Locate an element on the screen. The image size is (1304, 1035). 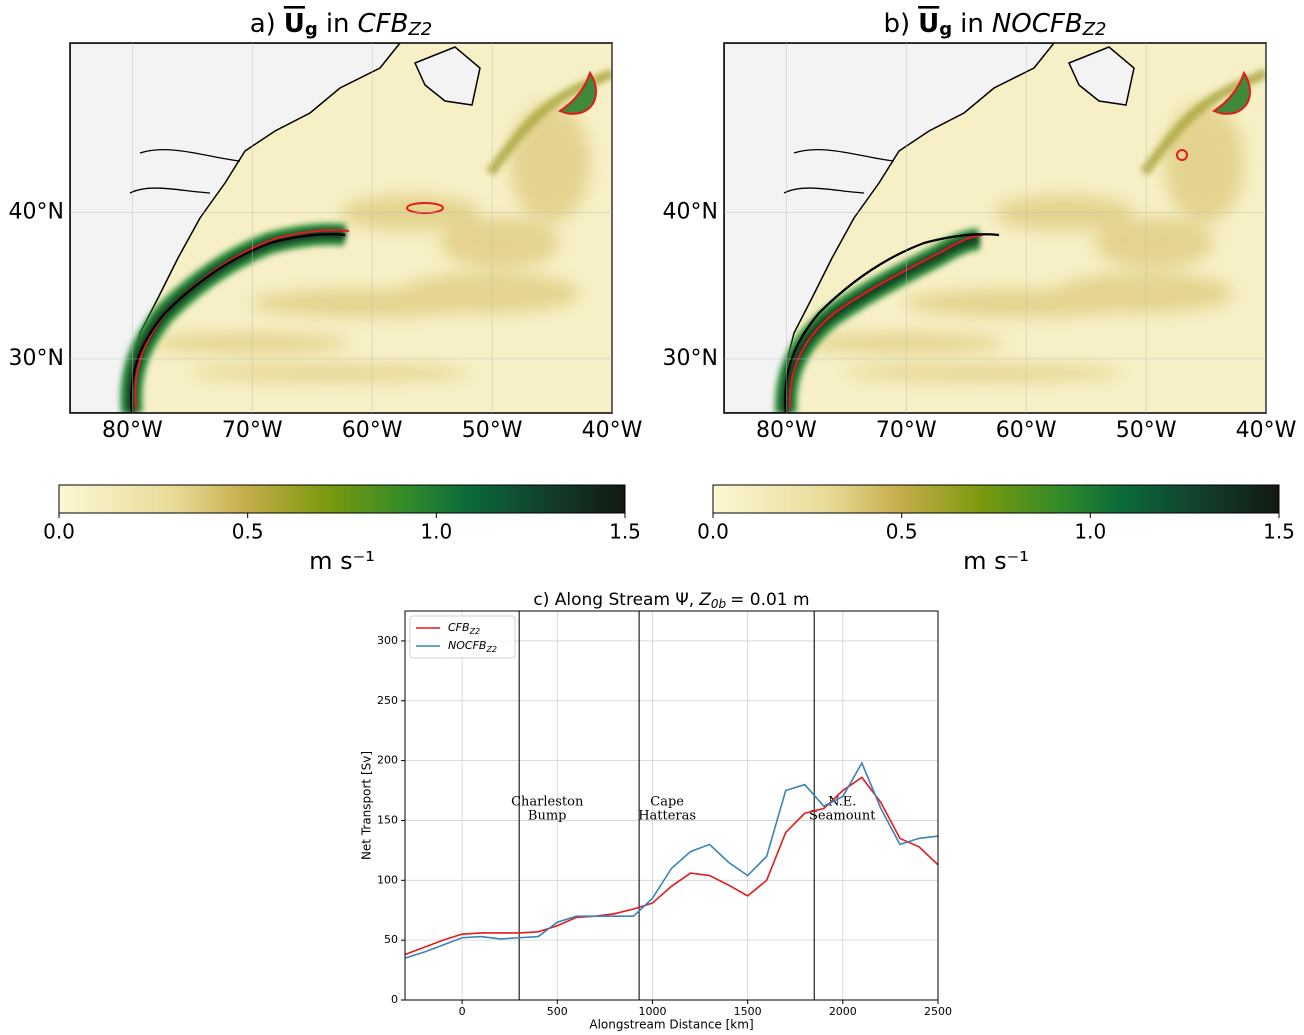
title-variable-sub: g is located at coordinates (311, 29).